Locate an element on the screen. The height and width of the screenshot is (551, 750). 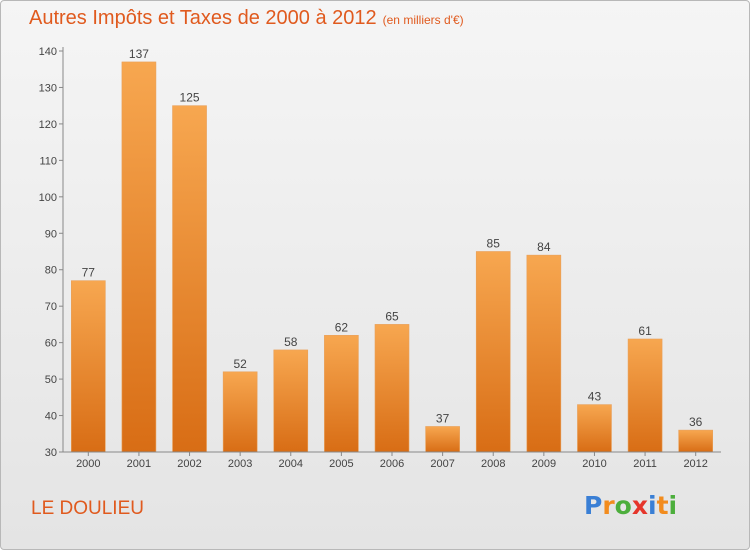
y-tick-label: 30 is located at coordinates (51, 453).